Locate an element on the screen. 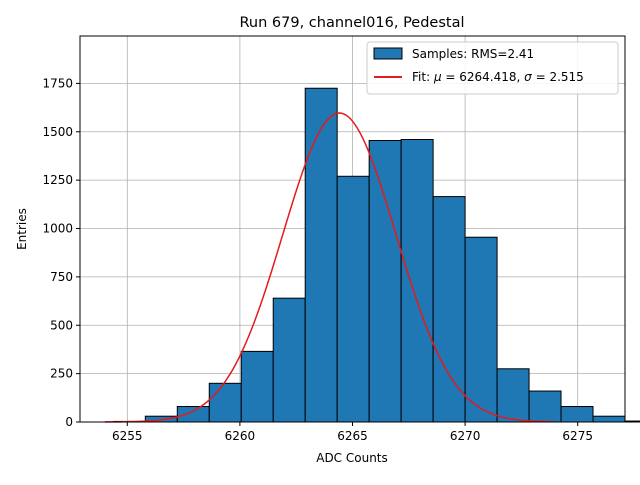 This screenshot has height=485, width=640. legend-swatch-samples is located at coordinates (388, 53).